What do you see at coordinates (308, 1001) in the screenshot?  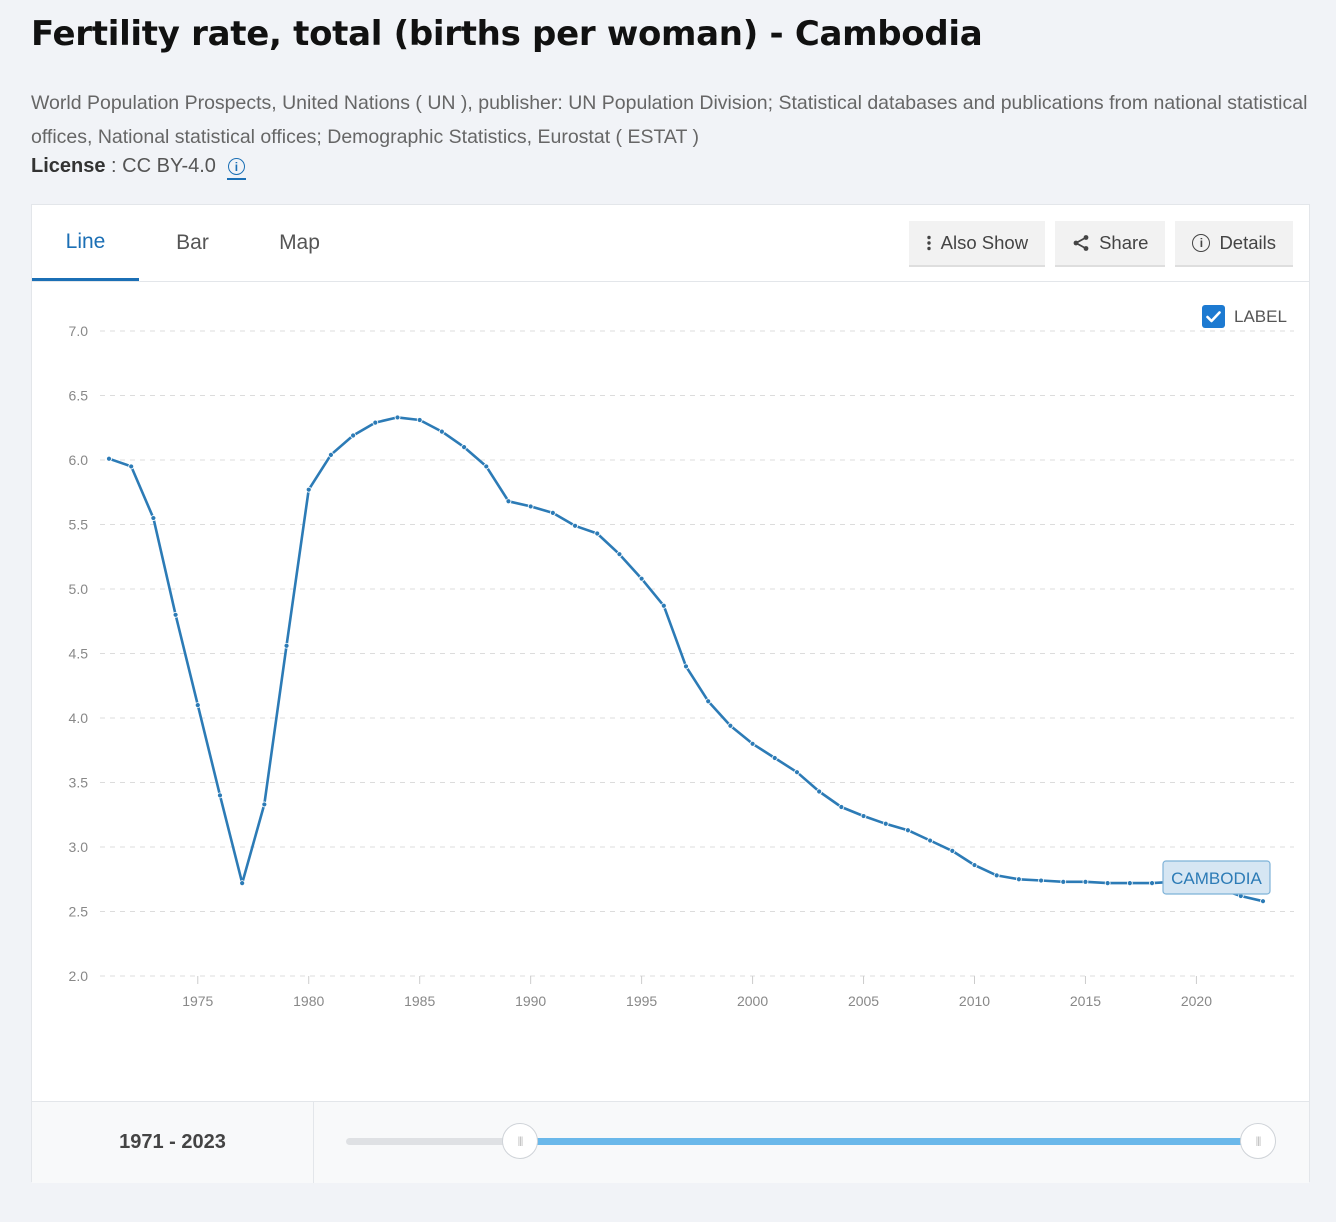 I see `x-tick-label: 1980` at bounding box center [308, 1001].